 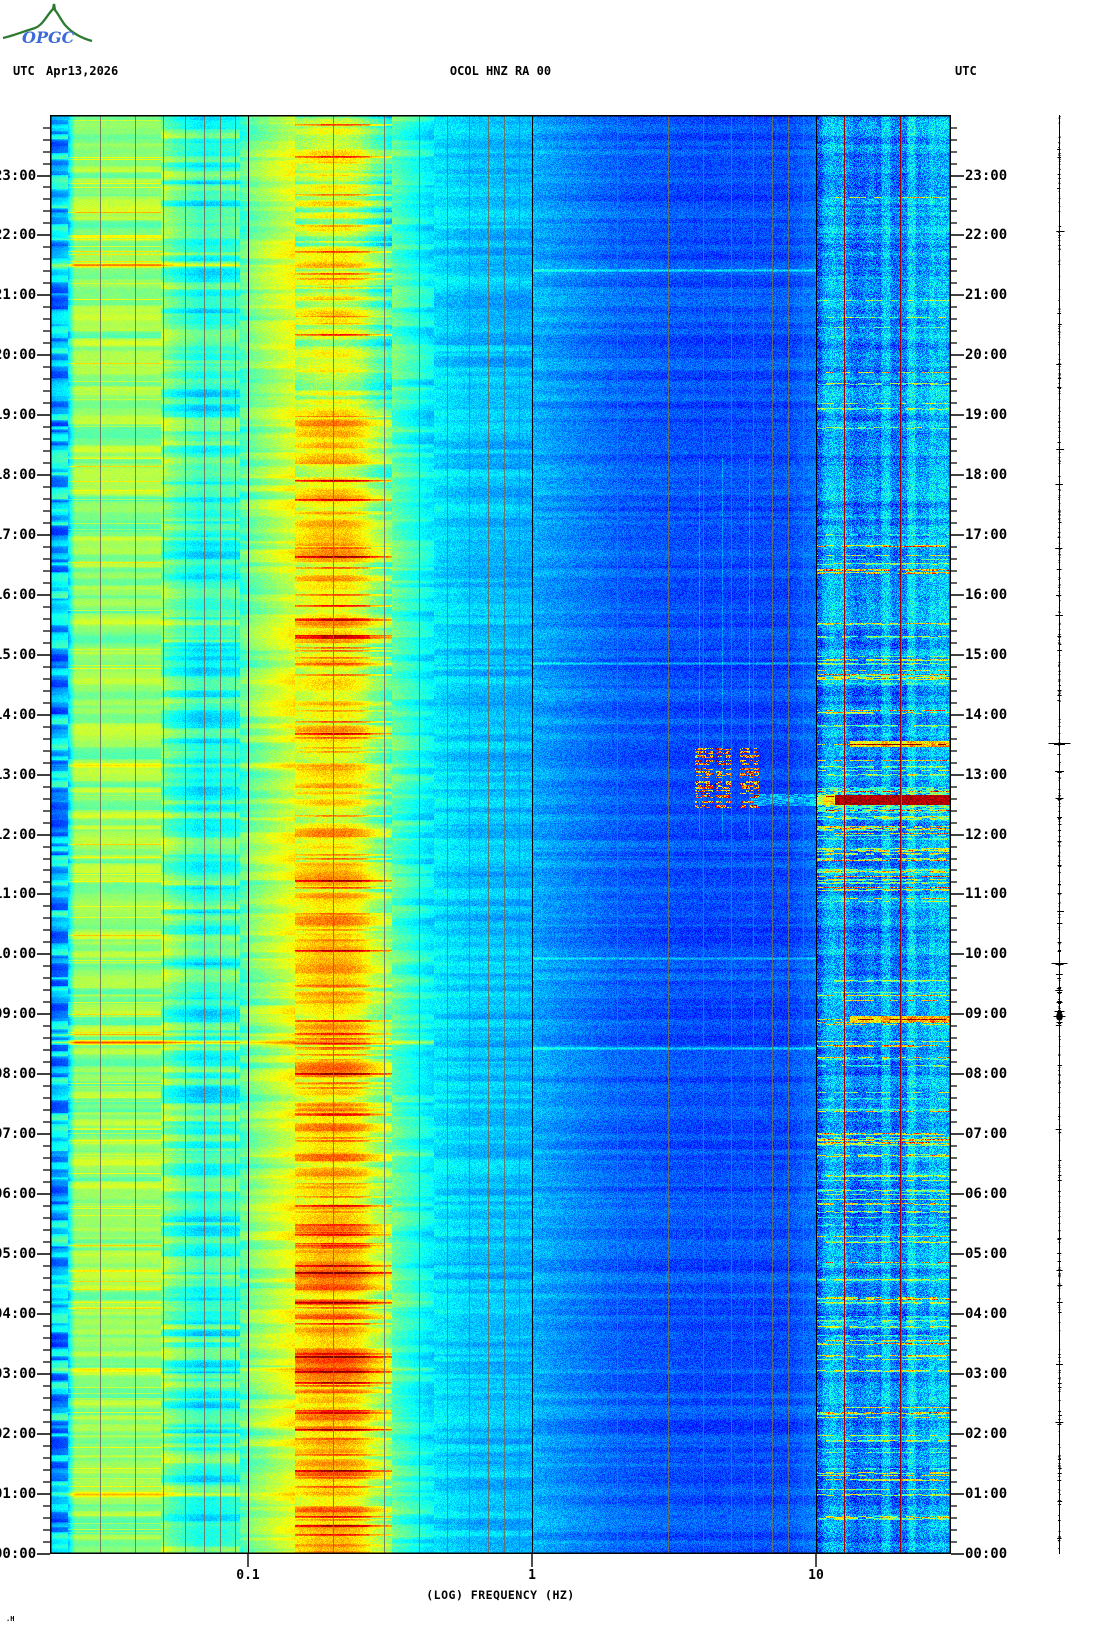 I want to click on hour-label-left: 19:00, so click(x=18, y=415).